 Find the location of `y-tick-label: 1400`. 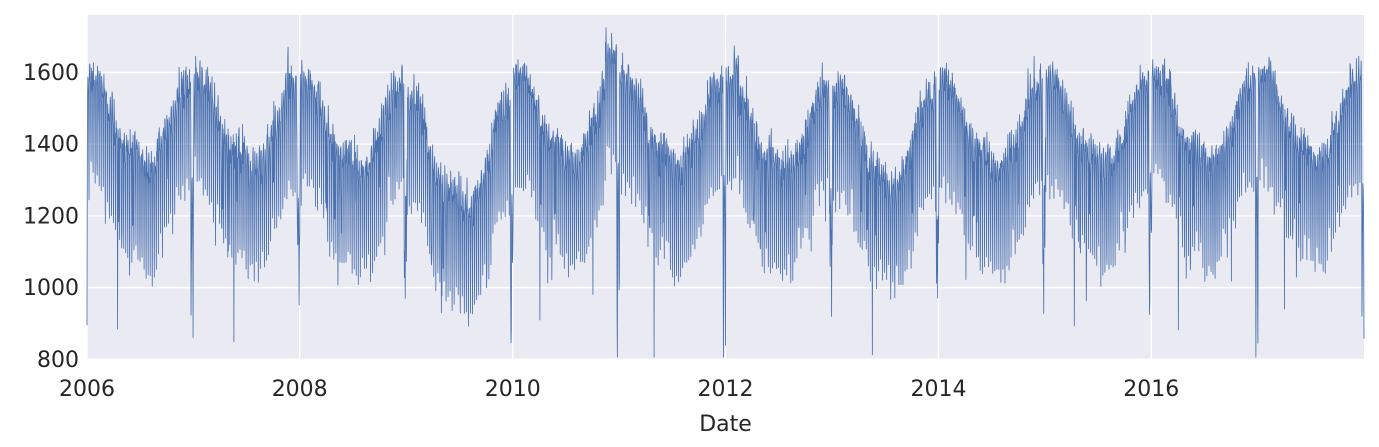

y-tick-label: 1400 is located at coordinates (51, 145).